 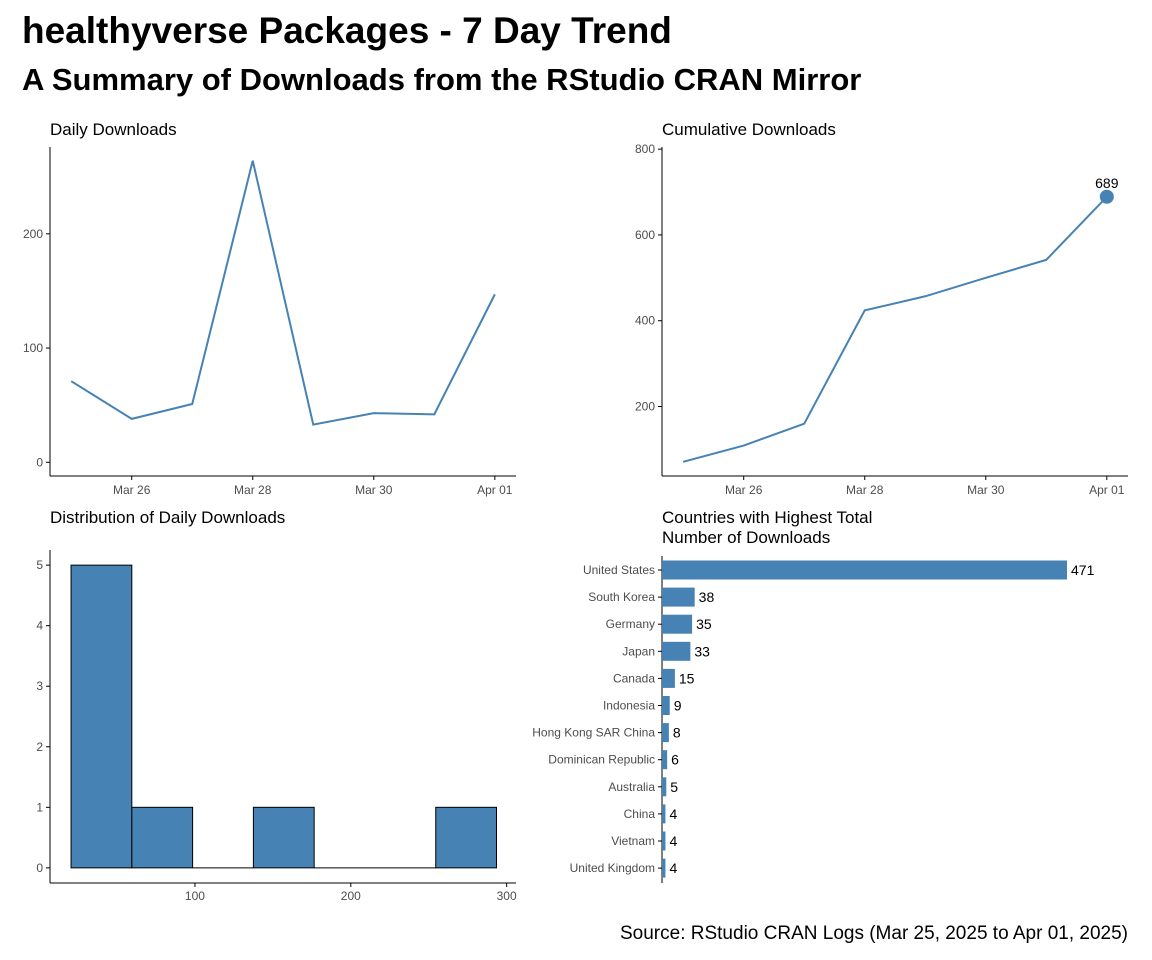 What do you see at coordinates (746, 537) in the screenshot?
I see `panel-title-line-2: Number of Downloads` at bounding box center [746, 537].